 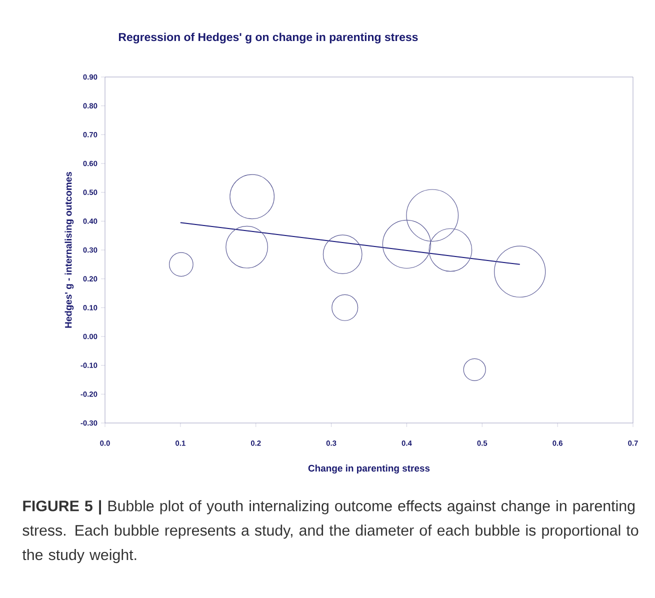 What do you see at coordinates (69, 250) in the screenshot?
I see `y-axis-title: Hedges' g - internalising outcomes` at bounding box center [69, 250].